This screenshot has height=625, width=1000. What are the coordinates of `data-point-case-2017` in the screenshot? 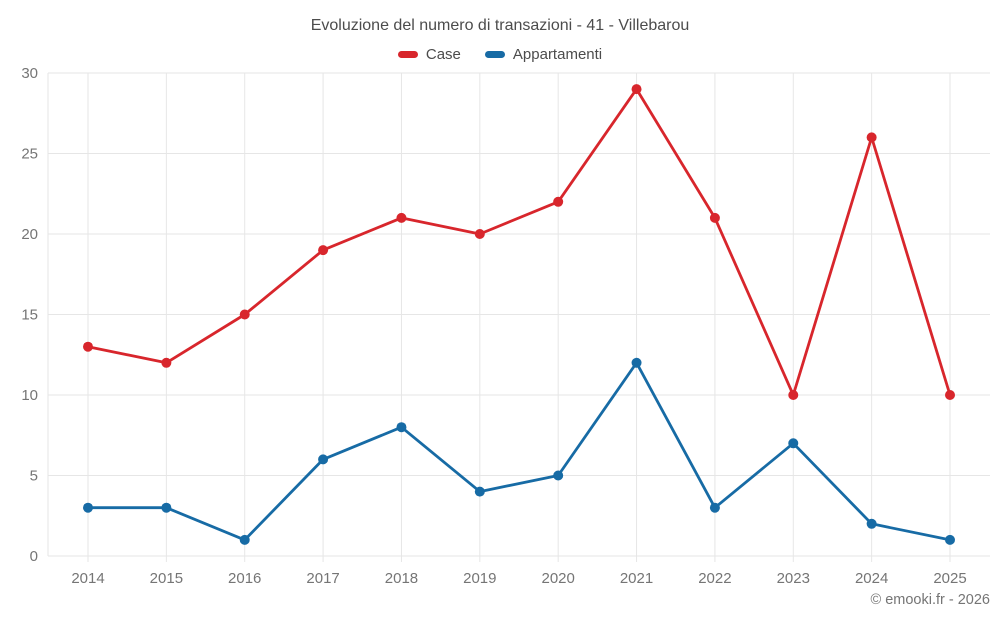 It's located at (323, 250).